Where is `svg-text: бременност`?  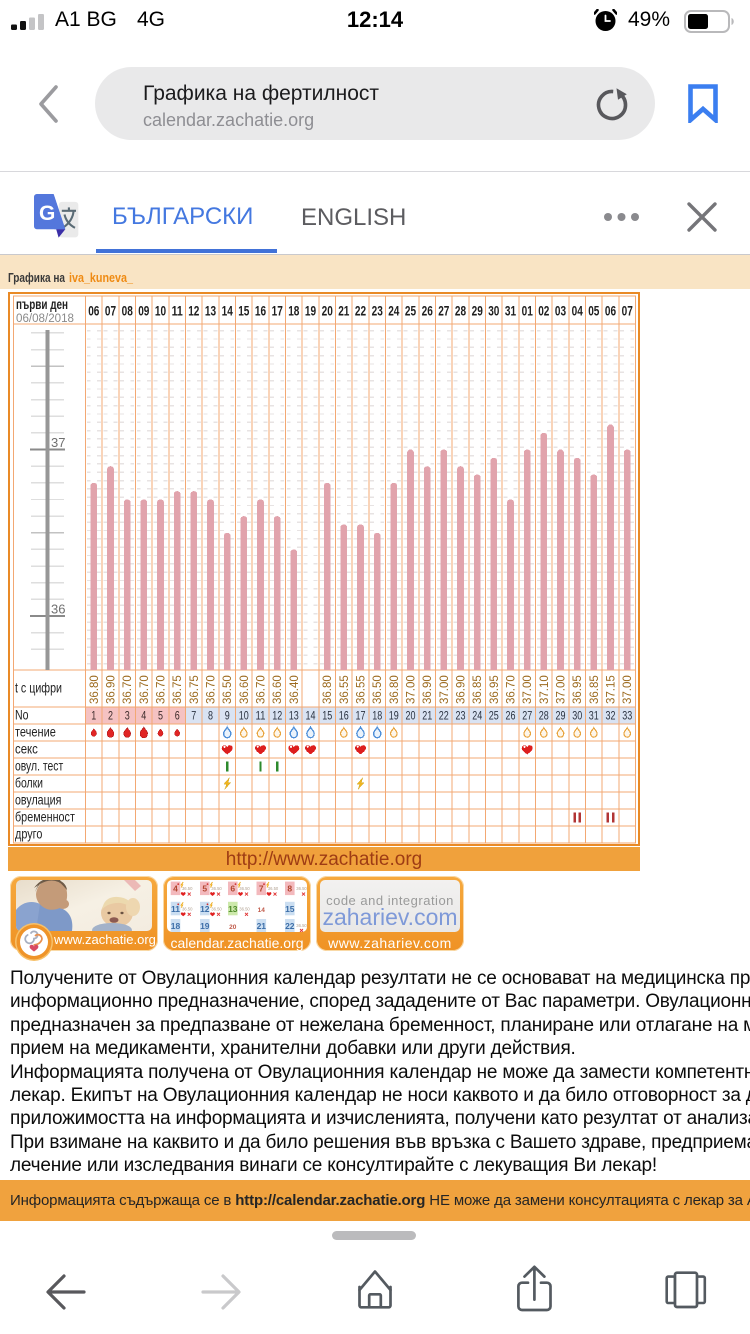
svg-text: бременност is located at coordinates (45, 817).